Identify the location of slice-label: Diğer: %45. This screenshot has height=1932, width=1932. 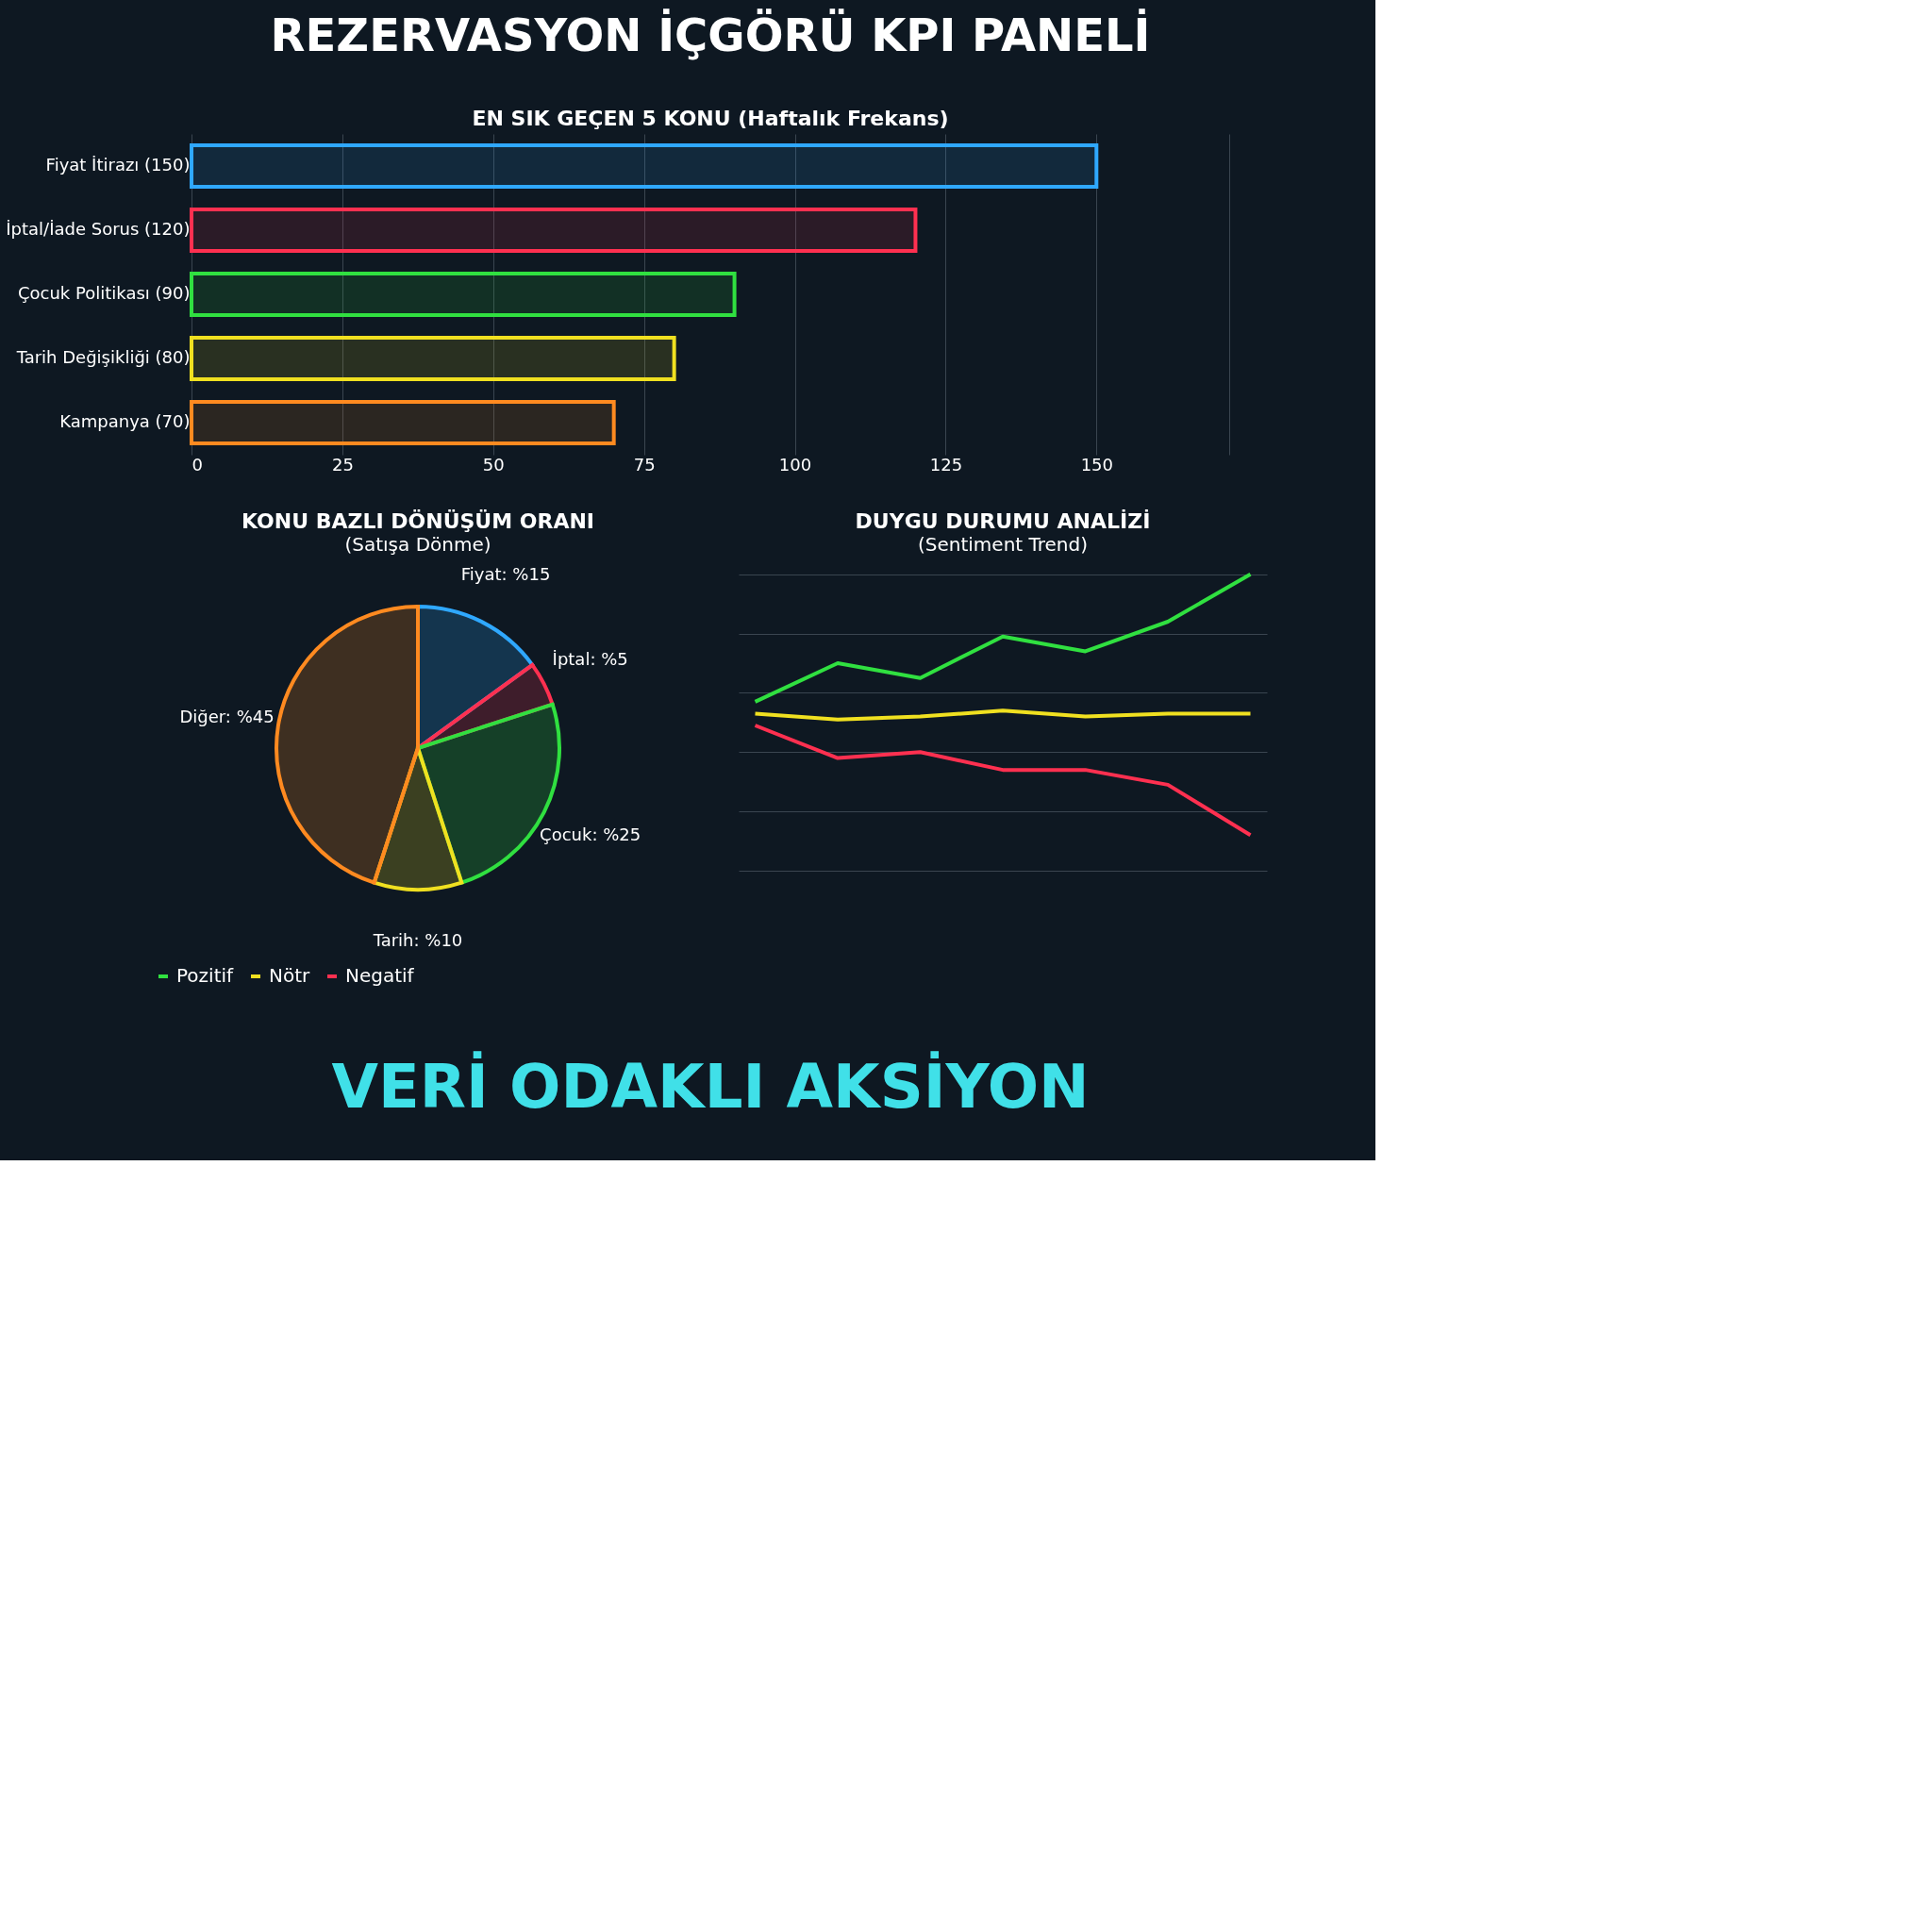
(227, 716).